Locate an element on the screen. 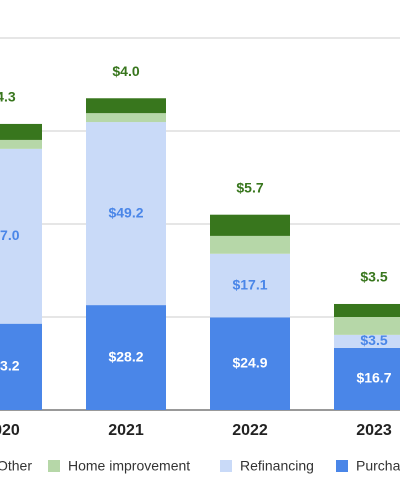 This screenshot has width=400, height=501. value-label: $17.1 is located at coordinates (249, 284).